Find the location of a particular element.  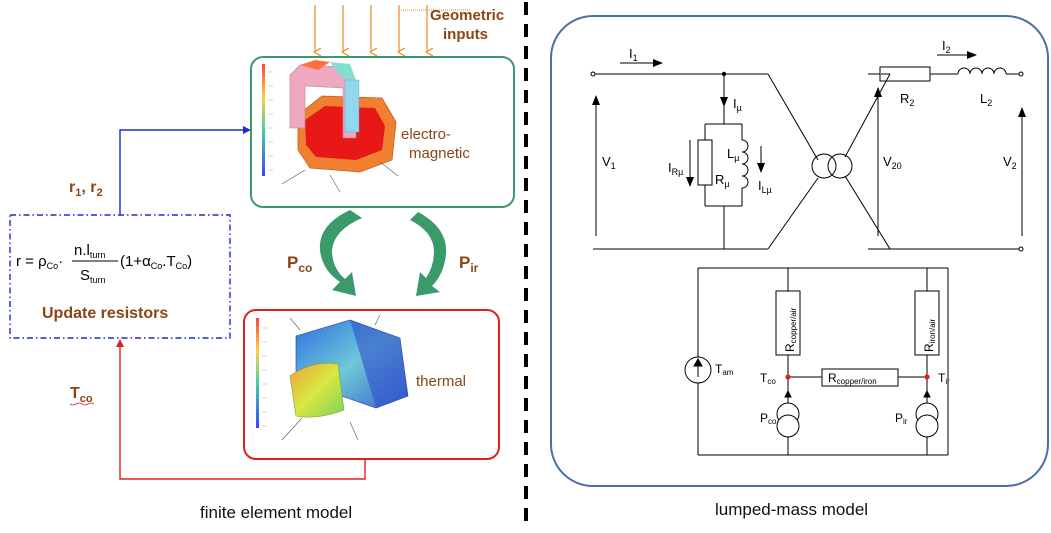

label-i1: I1 is located at coordinates (633, 54).